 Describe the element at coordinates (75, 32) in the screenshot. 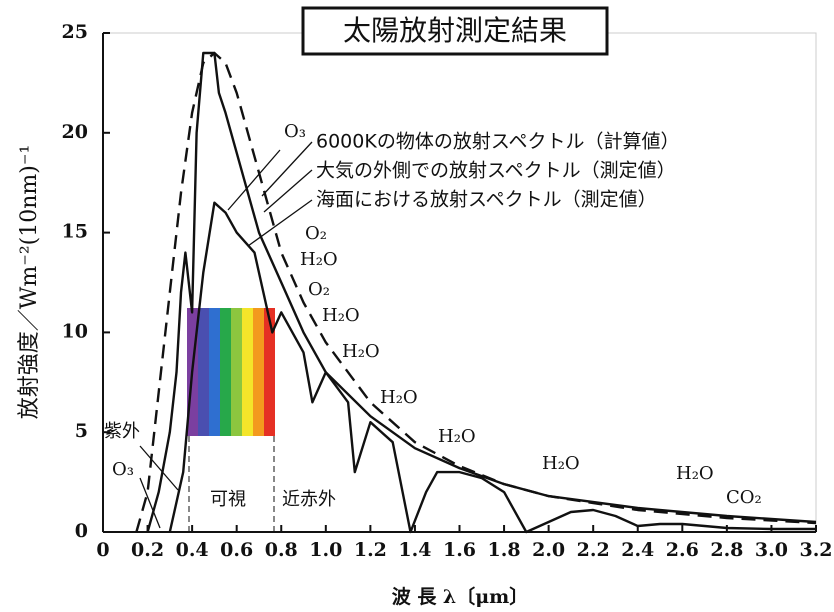

I see `y-tick-label: 25` at that location.